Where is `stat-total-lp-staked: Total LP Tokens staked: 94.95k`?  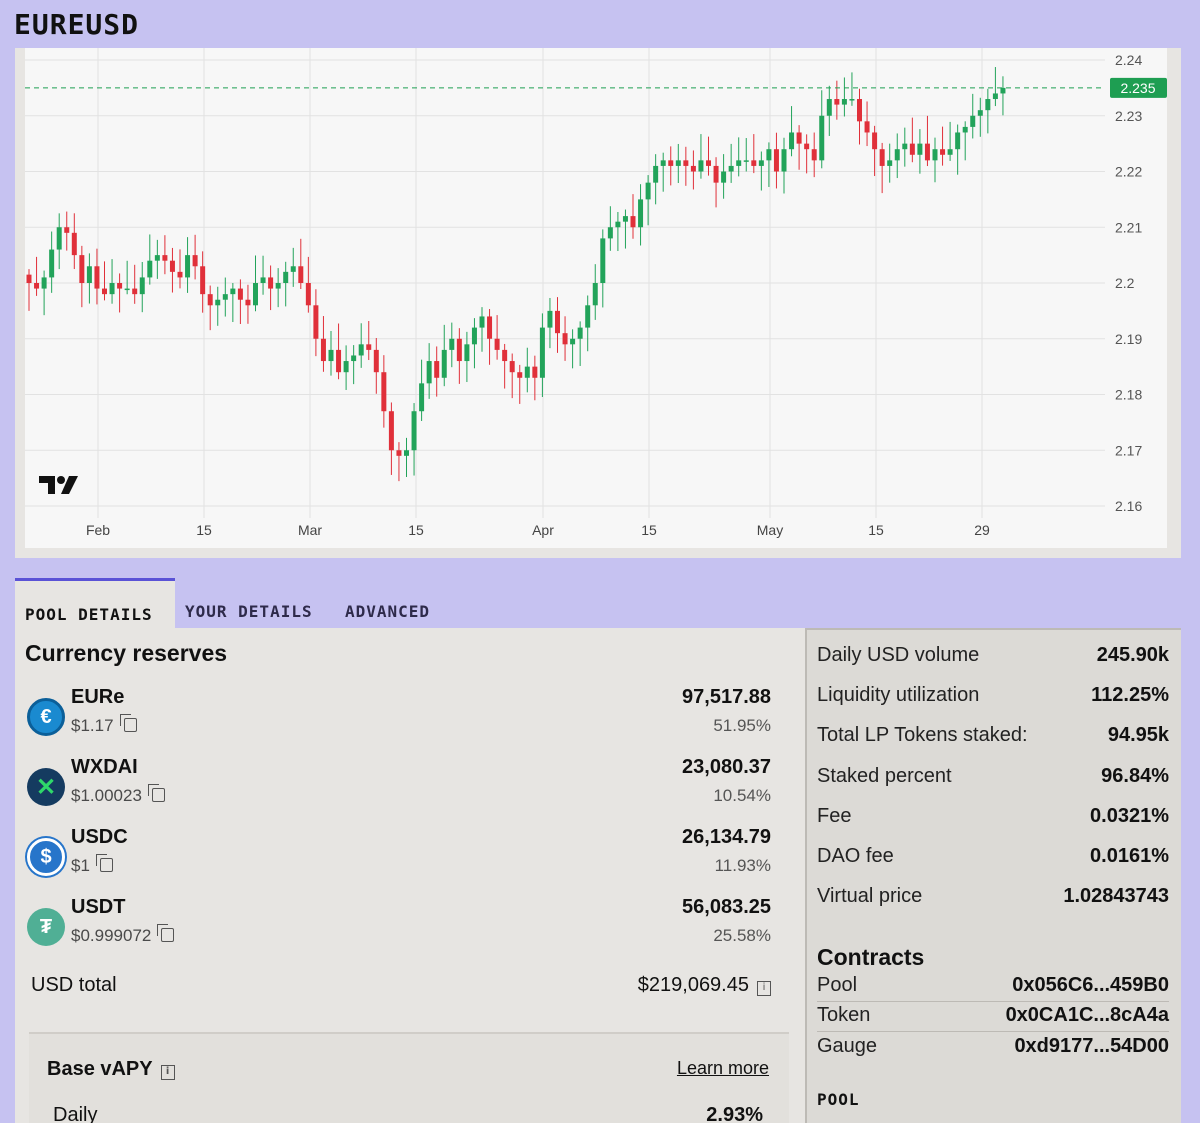
stat-total-lp-staked: Total LP Tokens staked: 94.95k is located at coordinates (993, 739).